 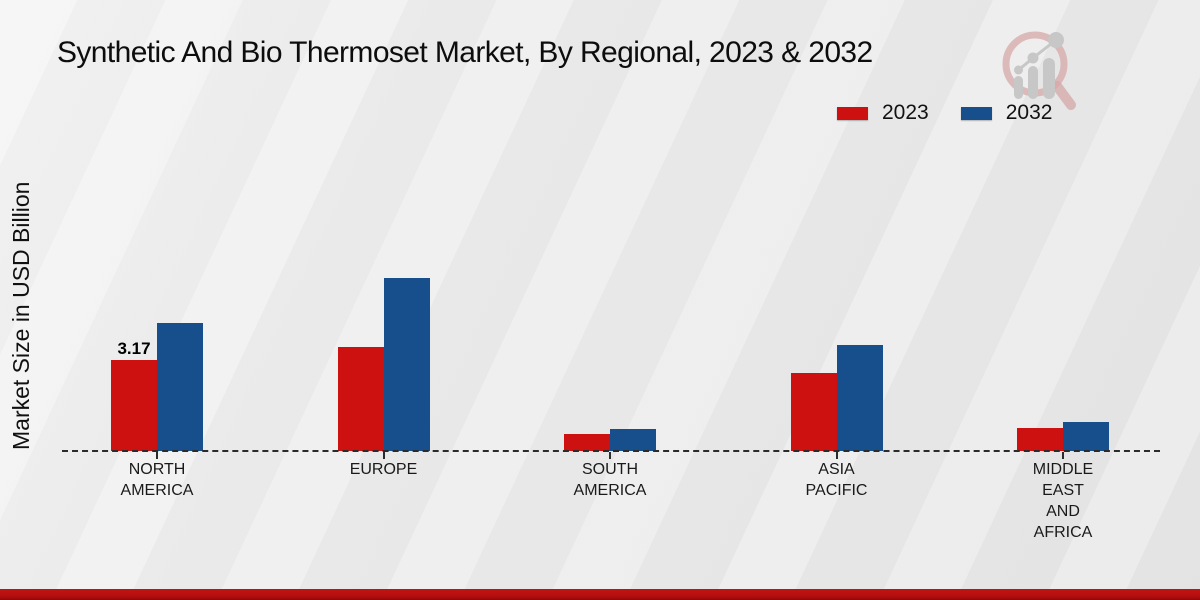 I want to click on magnifier-bar-chart-logo-icon, so click(x=1038, y=70).